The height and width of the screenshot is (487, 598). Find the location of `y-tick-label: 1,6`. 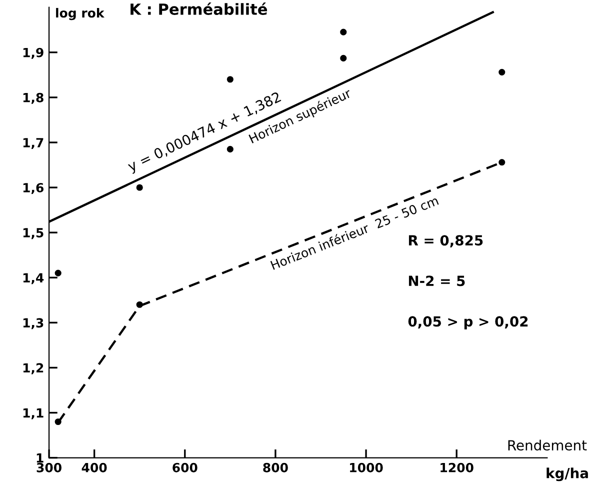

y-tick-label: 1,6 is located at coordinates (33, 188).